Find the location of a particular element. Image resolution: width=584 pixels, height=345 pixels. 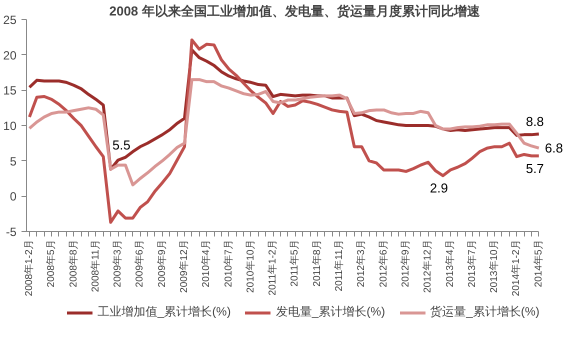

x-tick-label: 2011年1-2月 is located at coordinates (272, 267).